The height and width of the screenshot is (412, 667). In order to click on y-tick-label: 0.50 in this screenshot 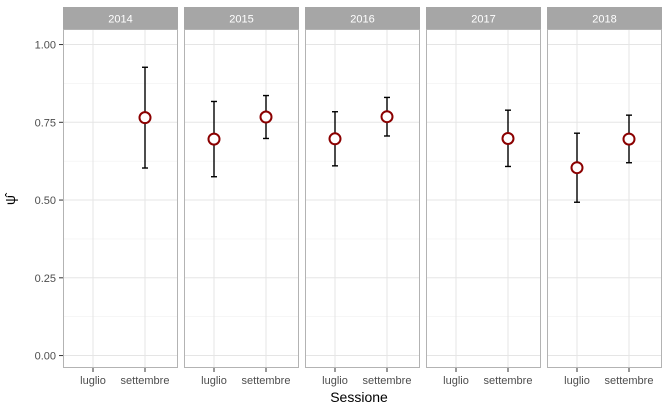, I will do `click(45, 201)`.